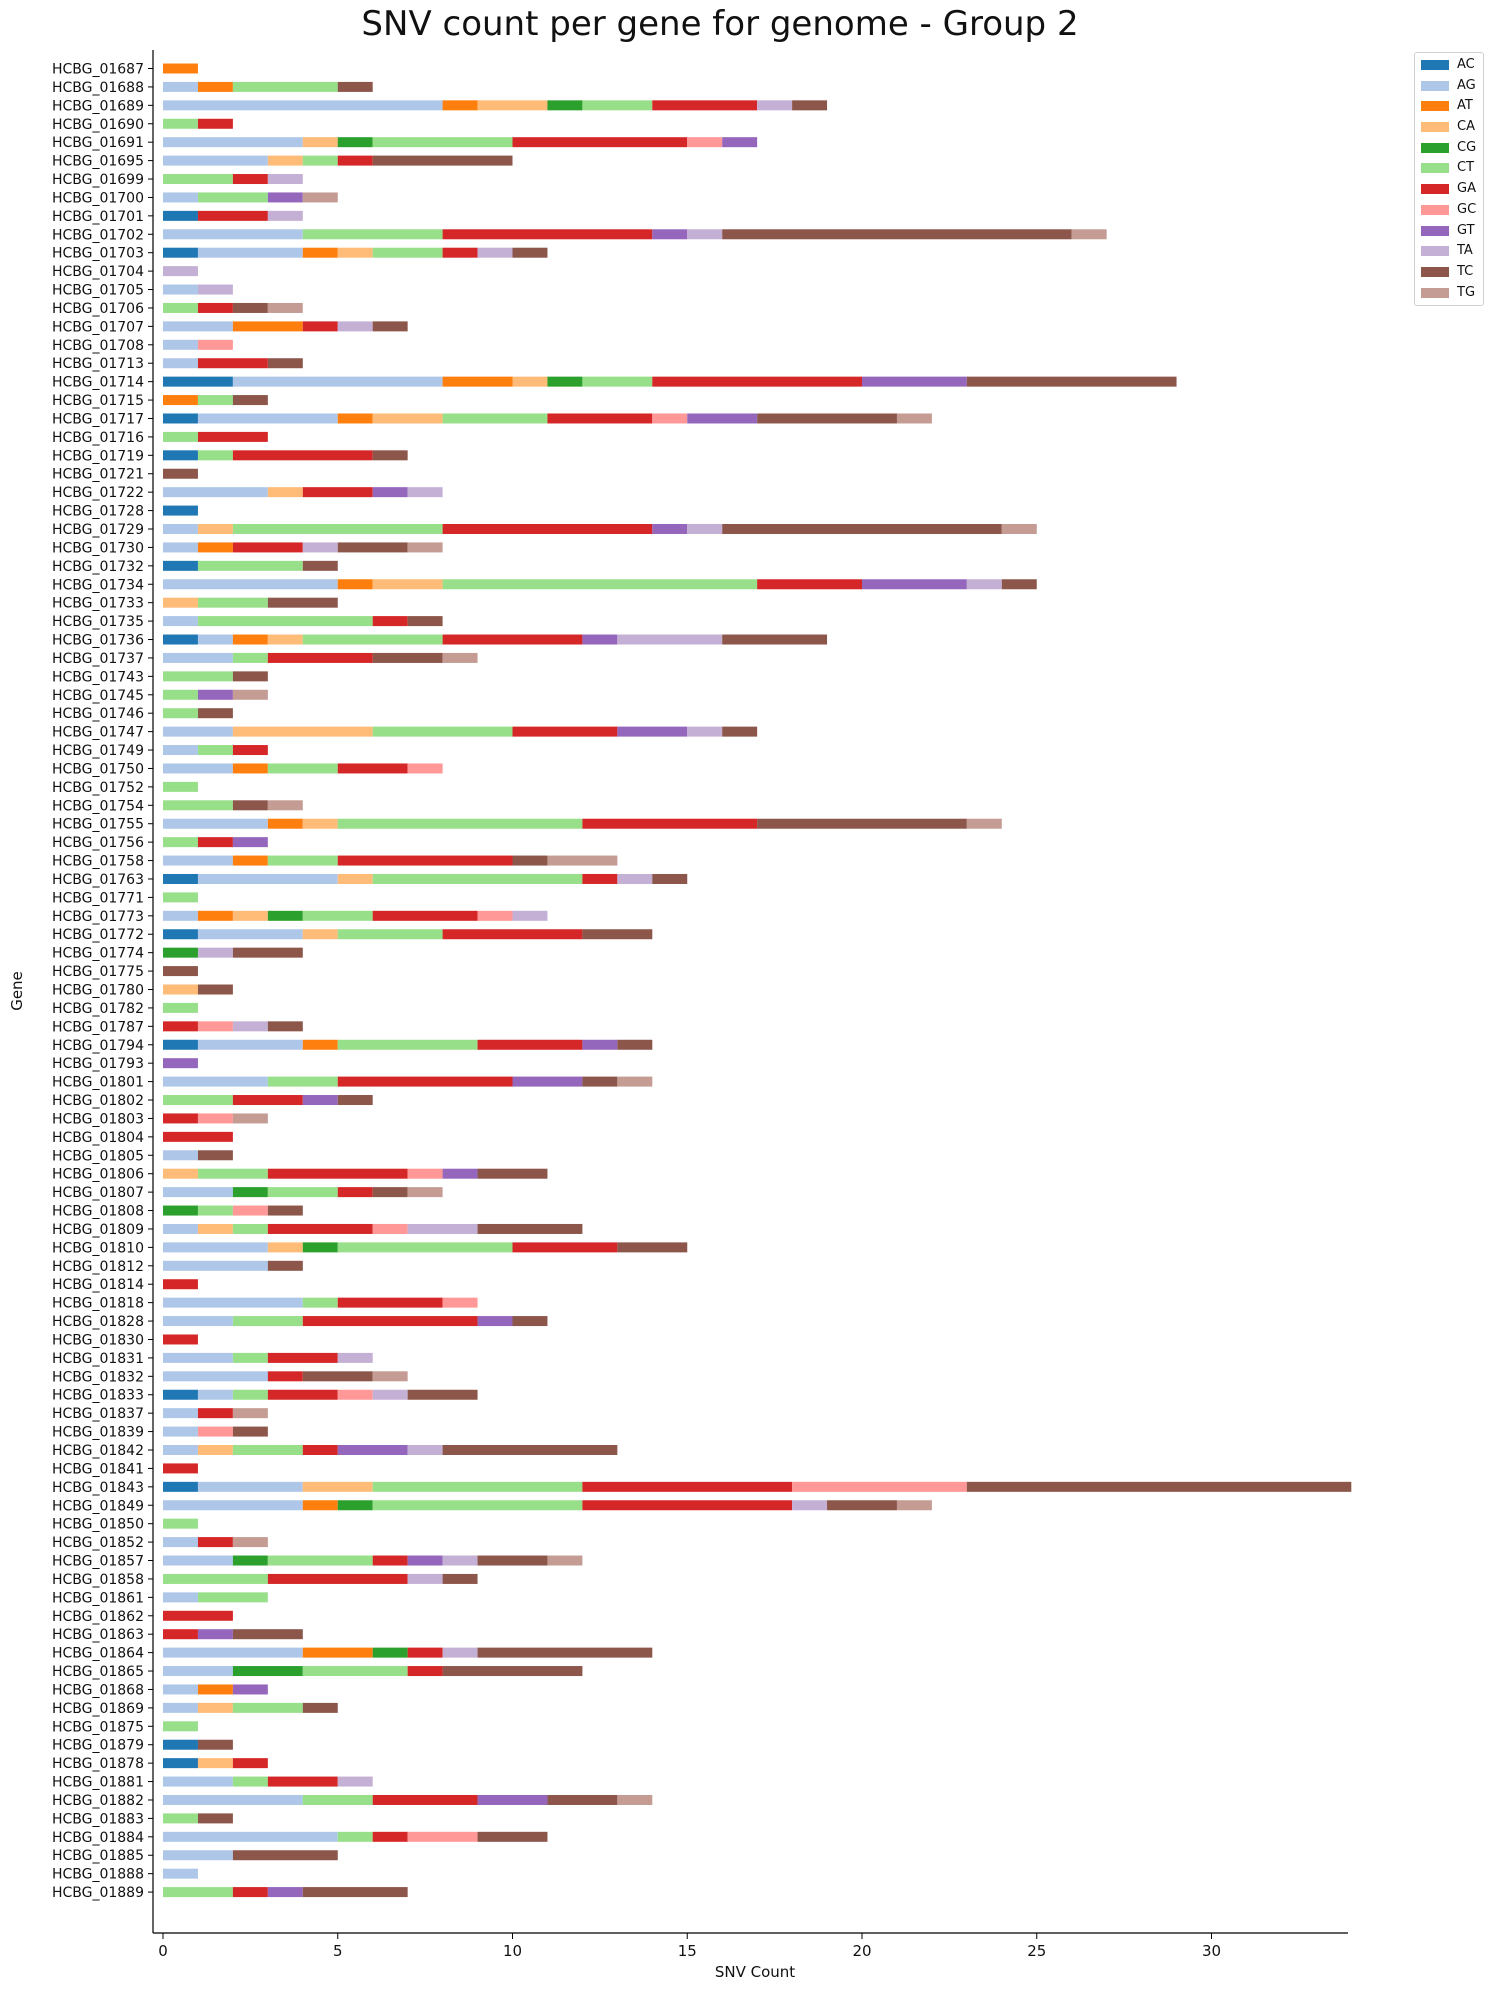 This screenshot has height=1992, width=1493. What do you see at coordinates (98, 1267) in the screenshot?
I see `y-tick-label: HCBG_01812` at bounding box center [98, 1267].